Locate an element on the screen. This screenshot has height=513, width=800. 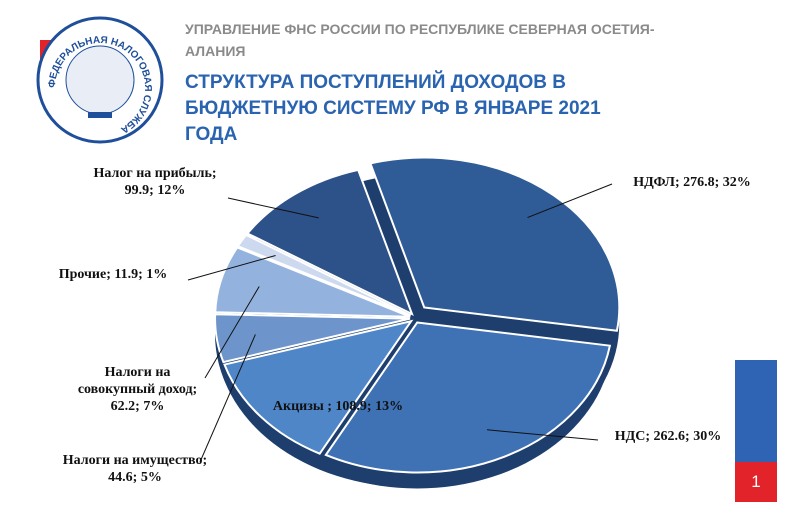
logo-emblem is located at coordinates (100, 80).